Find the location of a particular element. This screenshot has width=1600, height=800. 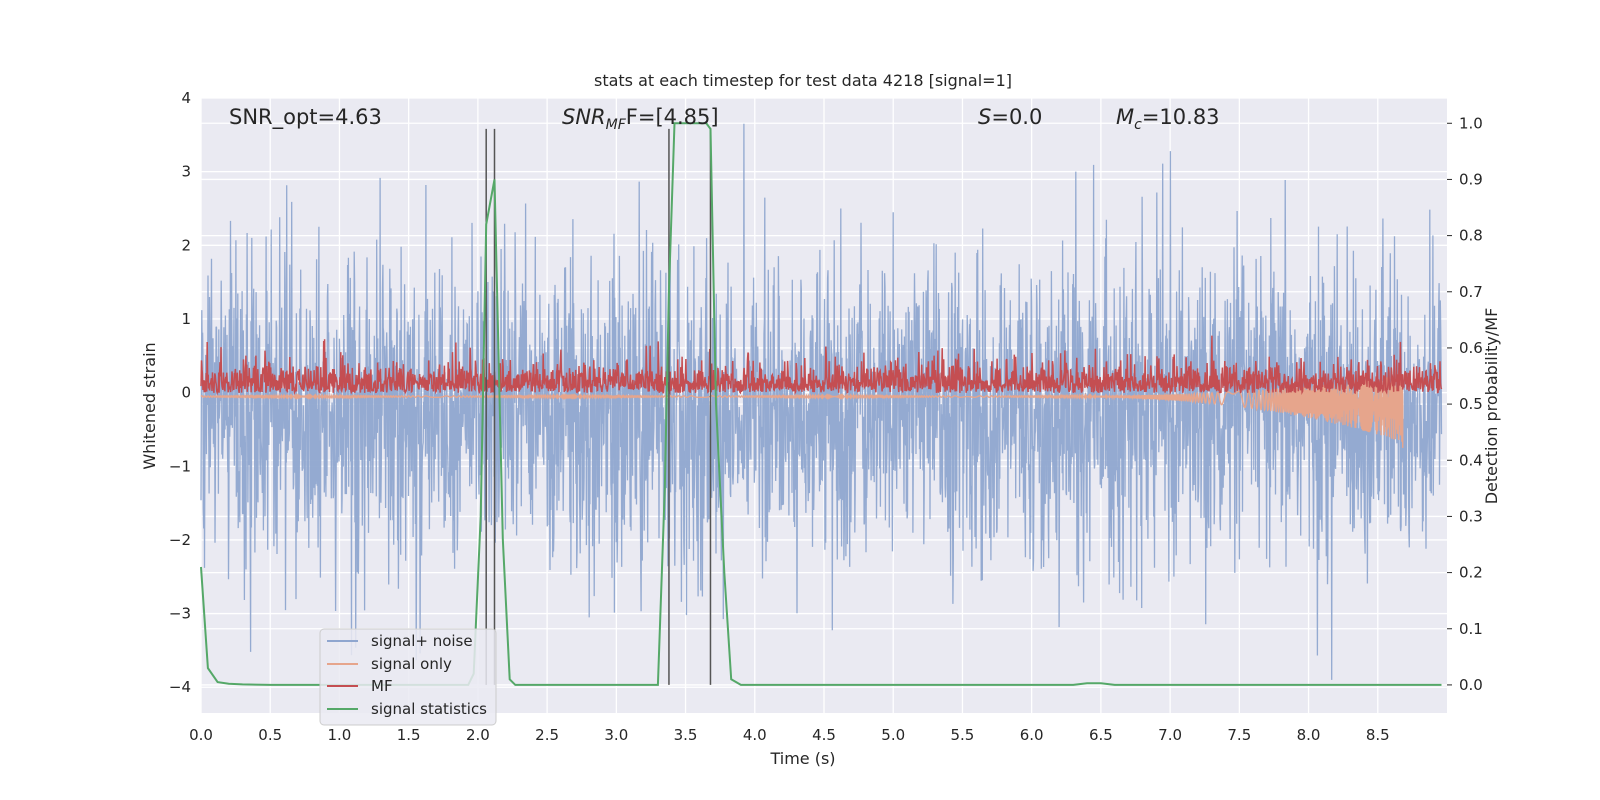

y-tick-label: −1 is located at coordinates (180, 466).